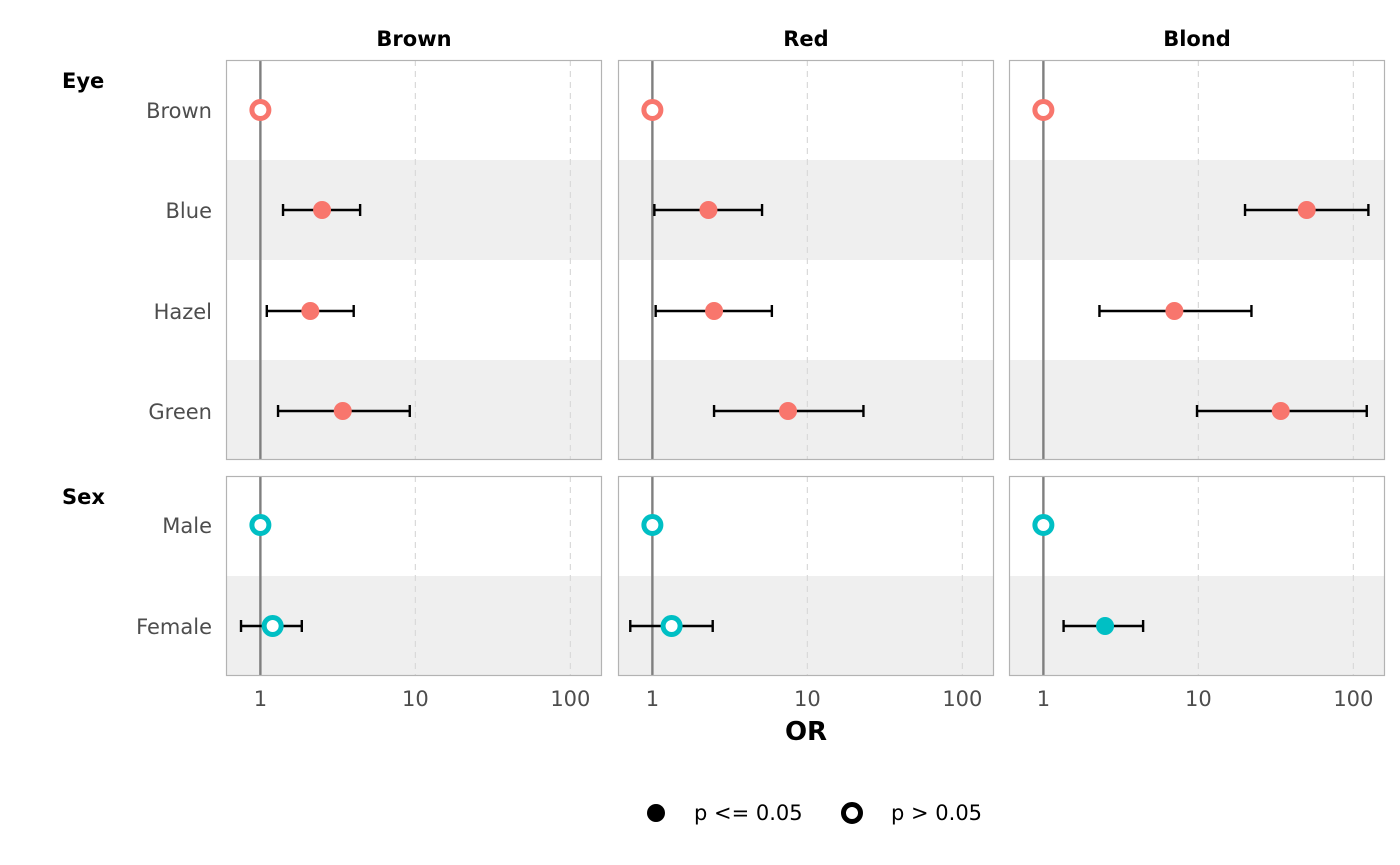 This screenshot has width=1400, height=865. What do you see at coordinates (1280, 411) in the screenshot?
I see `point-blond-eye-green` at bounding box center [1280, 411].